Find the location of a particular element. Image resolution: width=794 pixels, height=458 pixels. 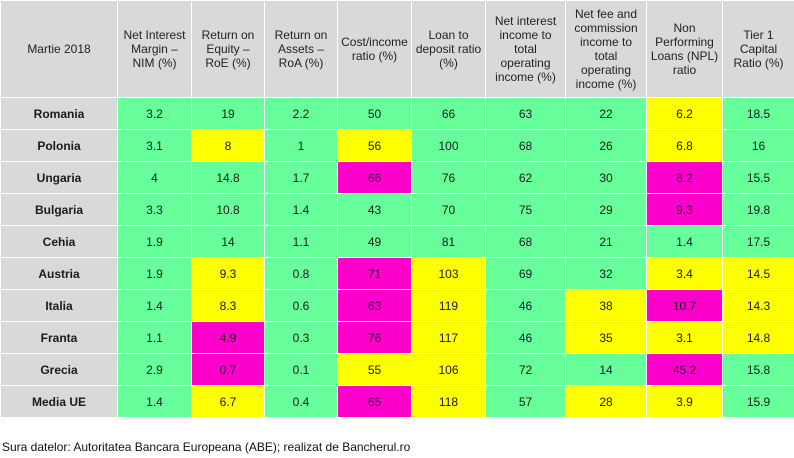

value-cell: 15.9 is located at coordinates (758, 401).